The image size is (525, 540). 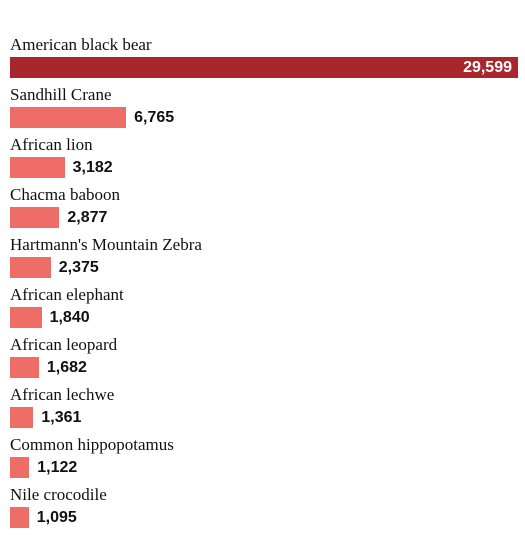 What do you see at coordinates (106, 244) in the screenshot?
I see `category-label: Hartmann's Mountain Zebra` at bounding box center [106, 244].